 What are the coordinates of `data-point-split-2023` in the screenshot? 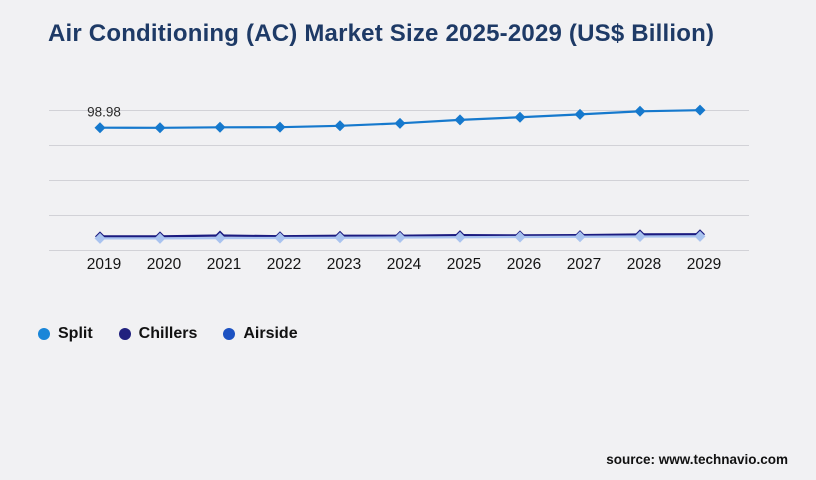 It's located at (340, 126).